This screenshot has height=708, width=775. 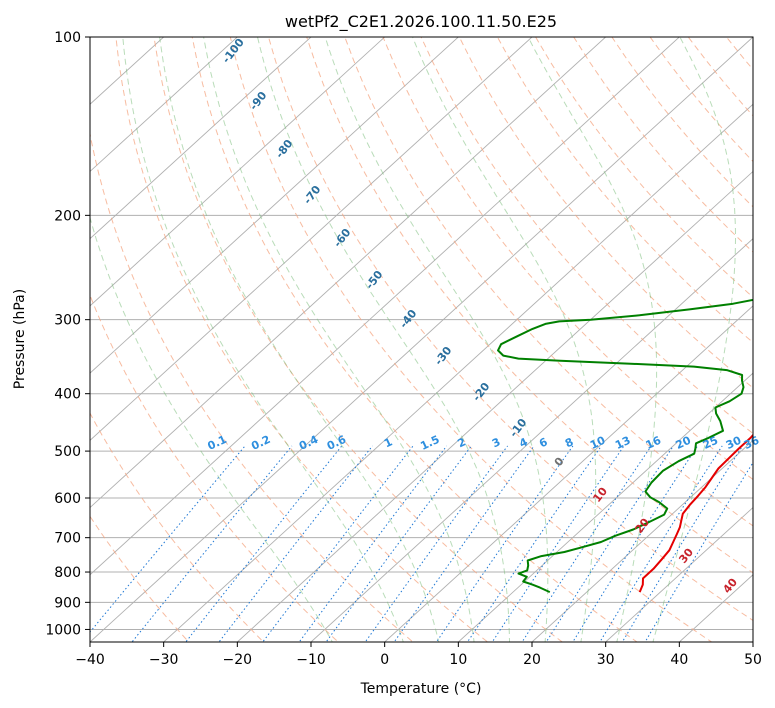 I want to click on mixing-ratio-label: 16, so click(x=654, y=443).